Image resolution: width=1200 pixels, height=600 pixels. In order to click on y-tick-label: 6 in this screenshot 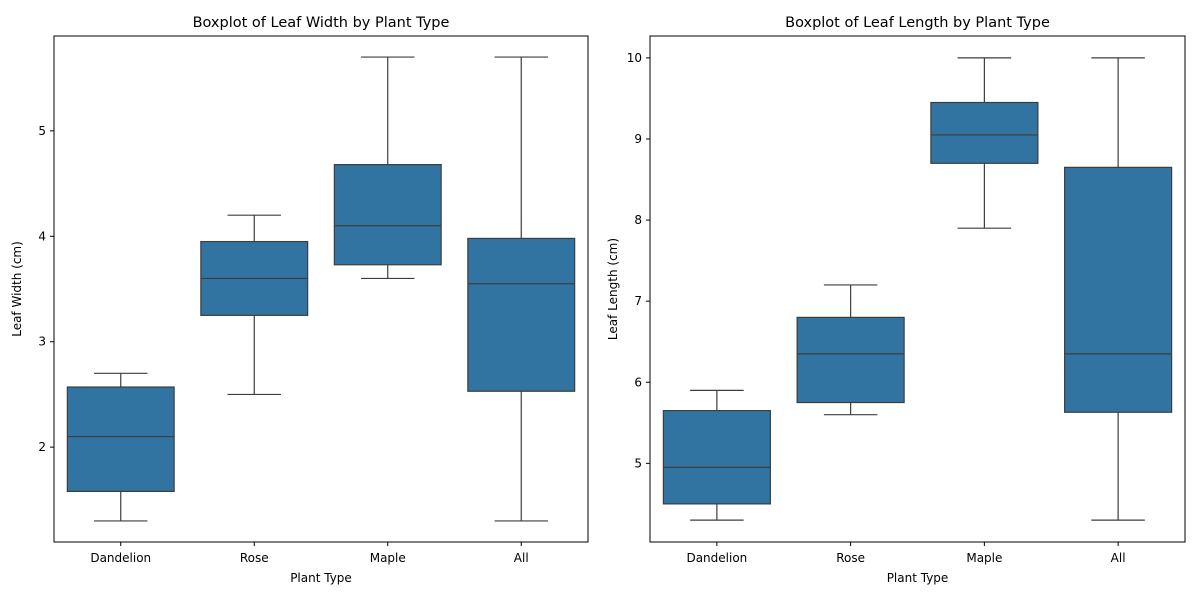, I will do `click(638, 382)`.